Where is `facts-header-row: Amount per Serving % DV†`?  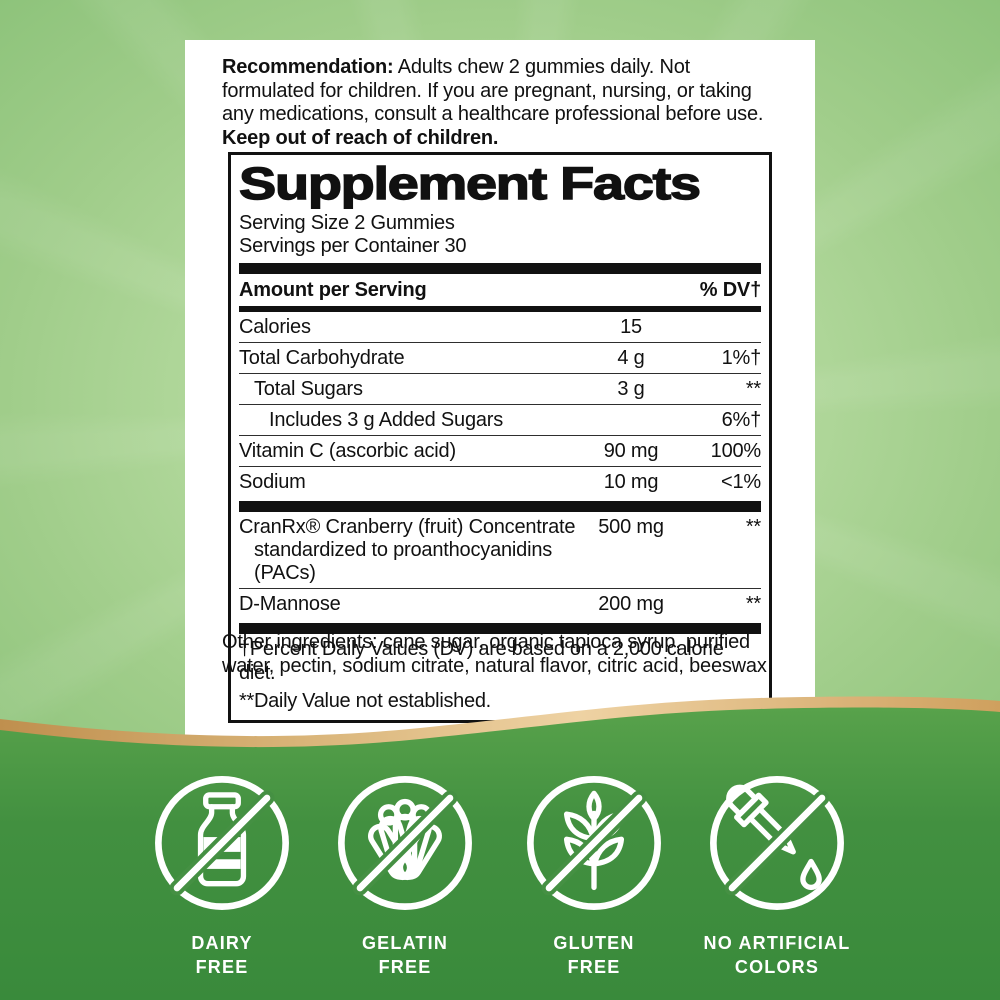
facts-header-row: Amount per Serving % DV† is located at coordinates (500, 290).